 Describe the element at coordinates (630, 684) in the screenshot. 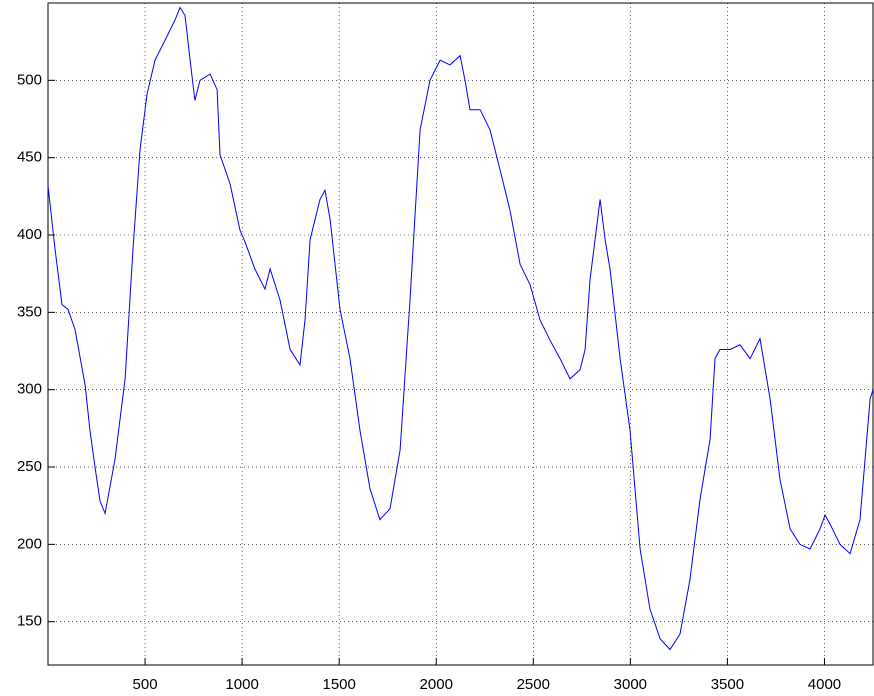

I see `x-tick-label: 3000` at that location.